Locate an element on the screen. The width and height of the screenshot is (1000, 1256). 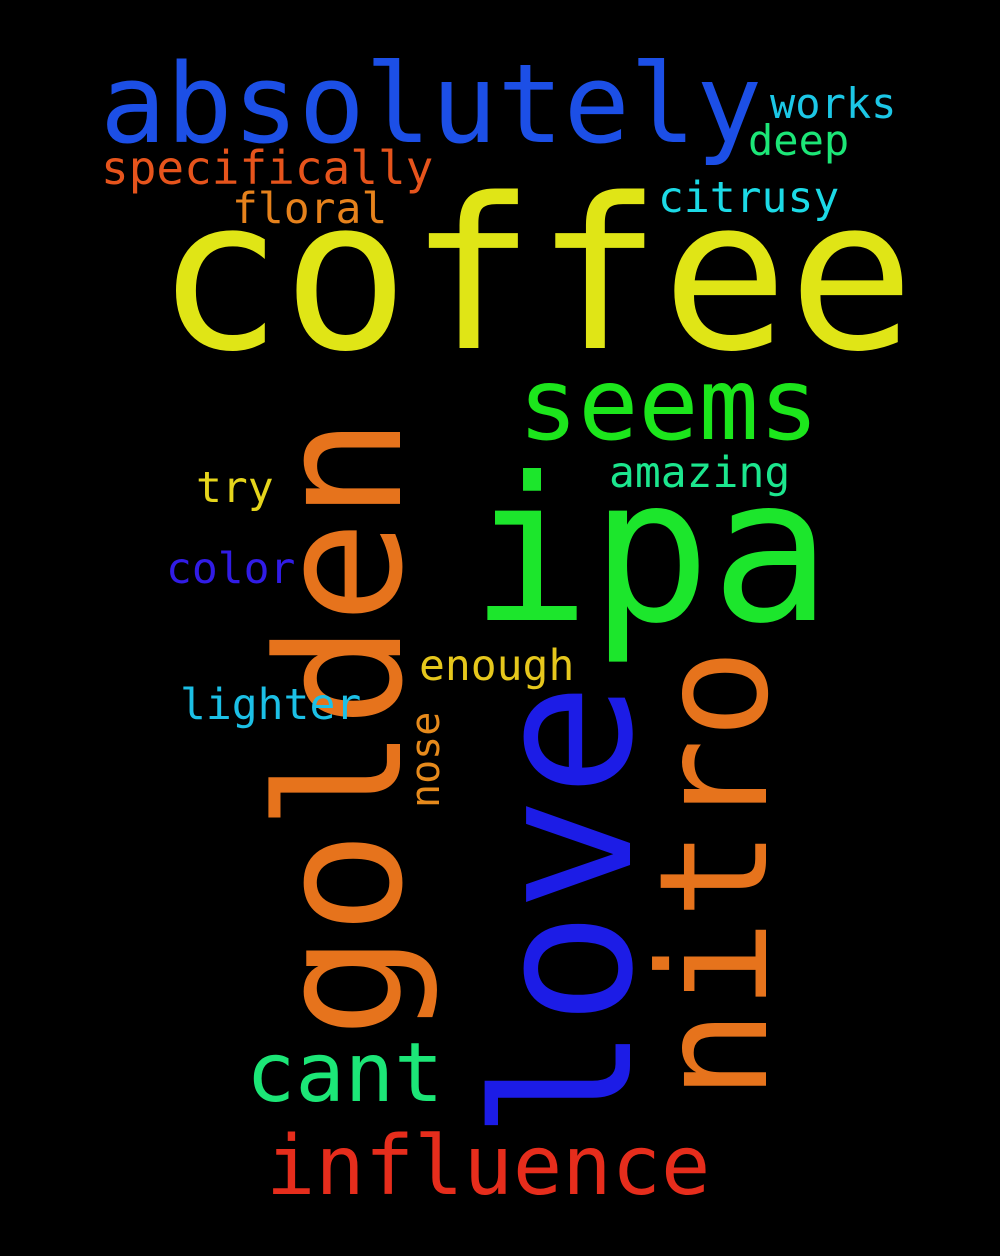
word-color: color is located at coordinates (231, 569).